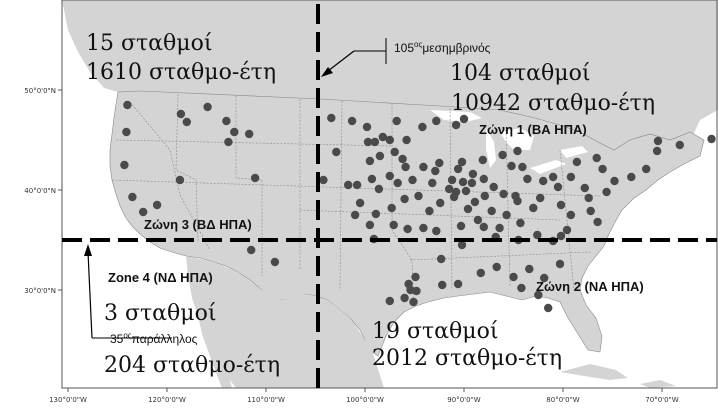 The image size is (718, 408). What do you see at coordinates (266, 400) in the screenshot?
I see `lon-tick-110: 110°0'0"W` at bounding box center [266, 400].